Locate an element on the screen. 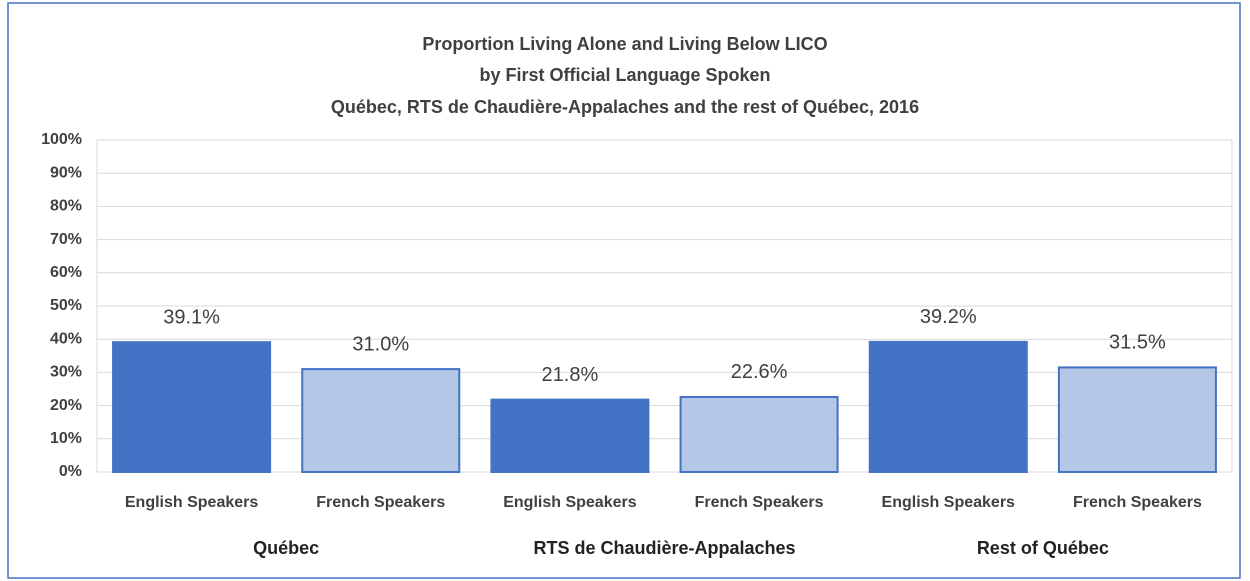 This screenshot has height=581, width=1250. y-tick-label: 70% is located at coordinates (66, 239).